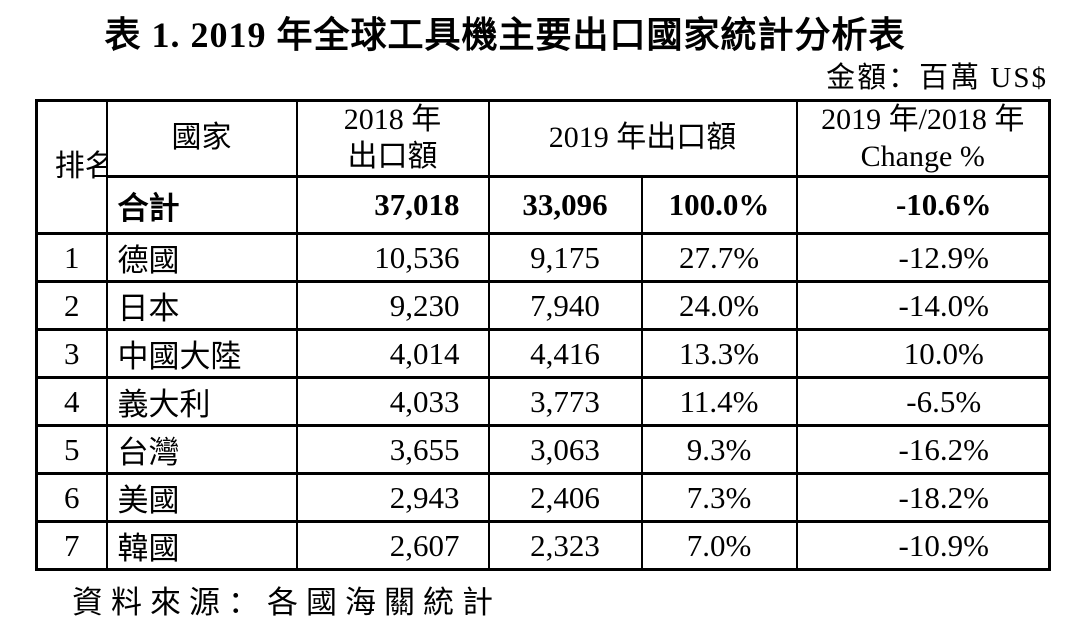 Image resolution: width=1080 pixels, height=623 pixels. I want to click on table-row: 5 台灣 3,655 3,063 9.3% -16.2%, so click(543, 450).